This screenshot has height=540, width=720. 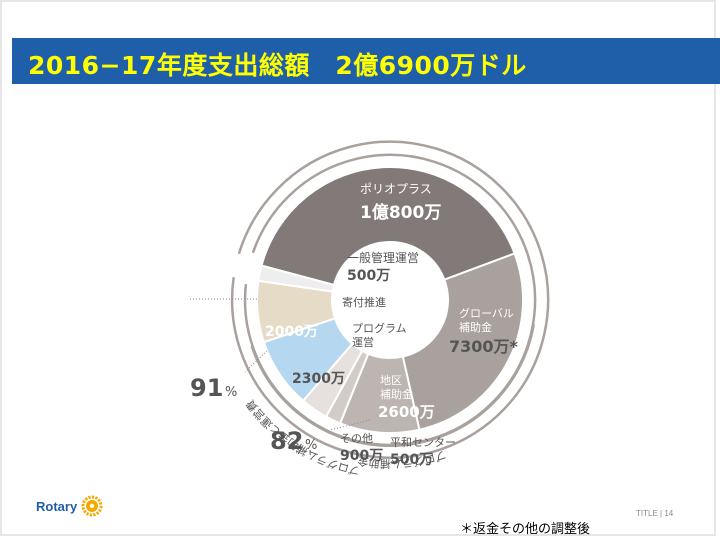 I want to click on slice-polio, so click(x=388, y=226).